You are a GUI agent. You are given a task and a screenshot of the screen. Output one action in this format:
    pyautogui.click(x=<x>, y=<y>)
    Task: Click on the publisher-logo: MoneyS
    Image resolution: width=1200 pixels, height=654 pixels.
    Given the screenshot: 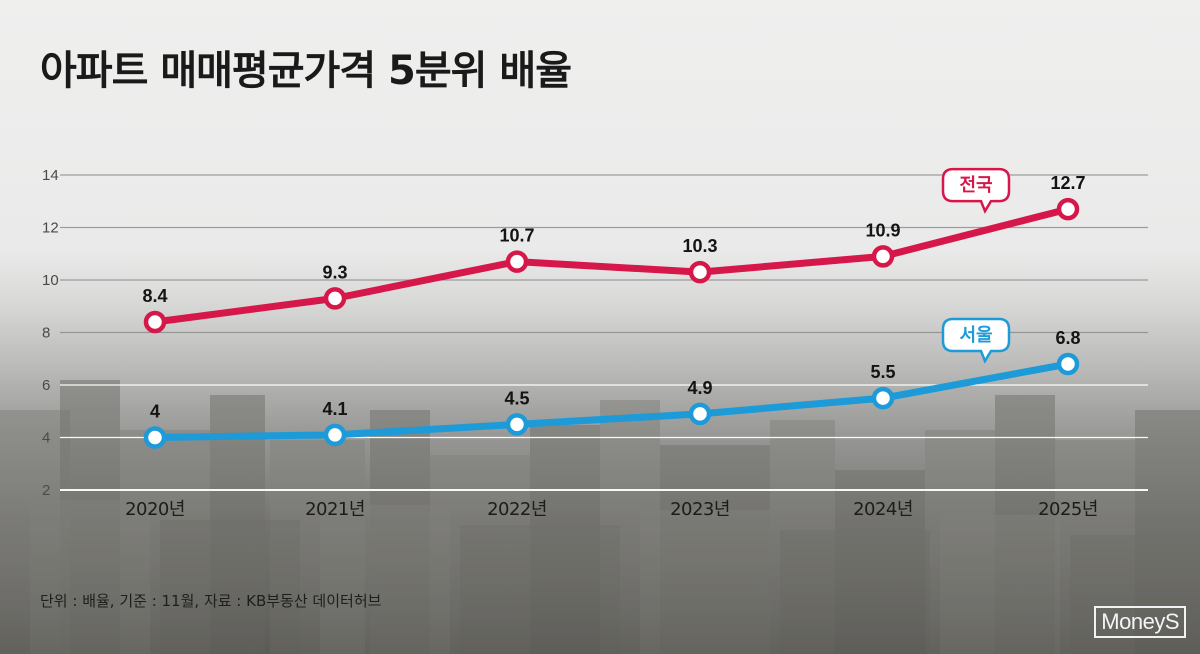 What is the action you would take?
    pyautogui.click(x=1140, y=622)
    